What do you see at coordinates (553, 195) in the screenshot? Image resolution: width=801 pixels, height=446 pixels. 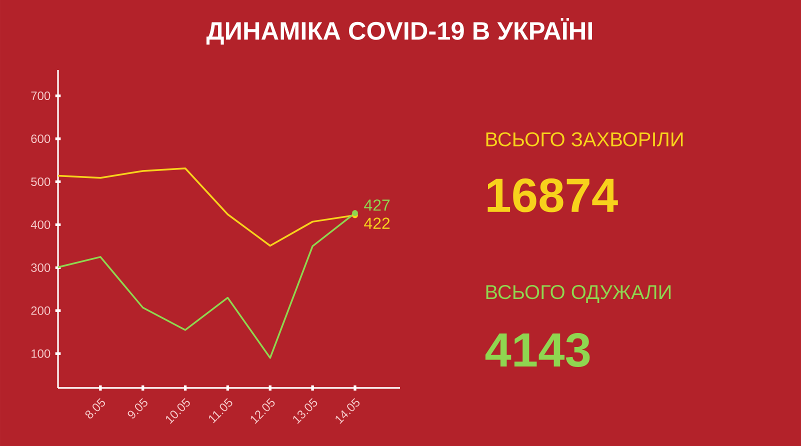 I see `text: 16874` at bounding box center [553, 195].